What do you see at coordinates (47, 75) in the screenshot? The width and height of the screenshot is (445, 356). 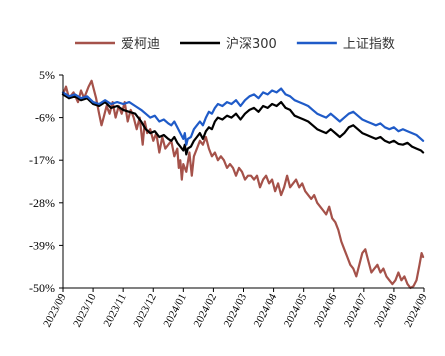 I see `y-tick-label: 5%` at bounding box center [47, 75].